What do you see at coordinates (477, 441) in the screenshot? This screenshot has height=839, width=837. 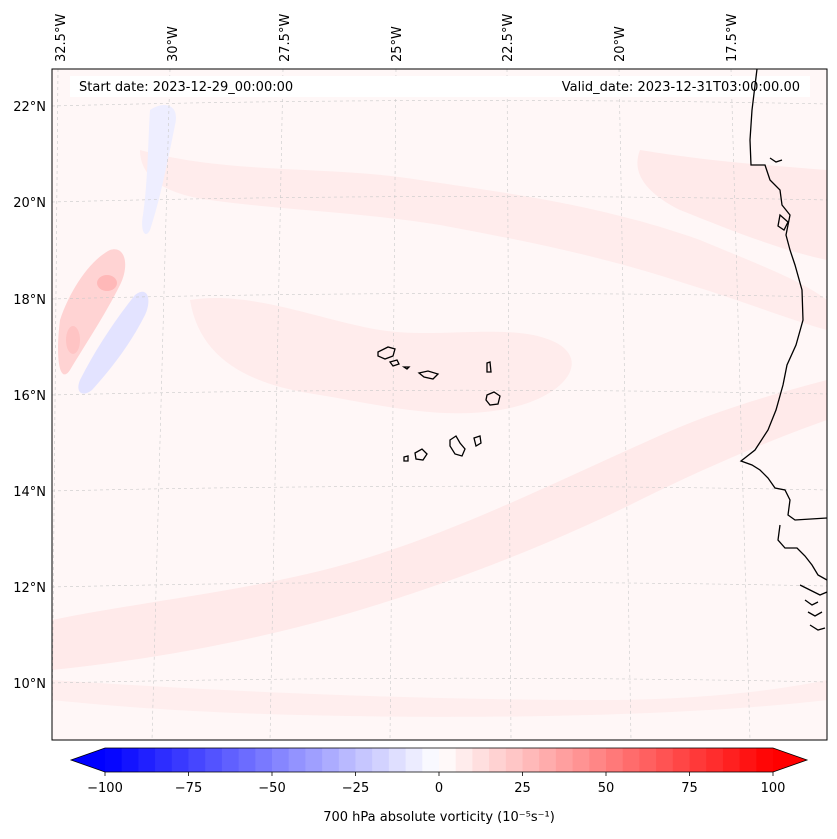 I see `island-maio` at bounding box center [477, 441].